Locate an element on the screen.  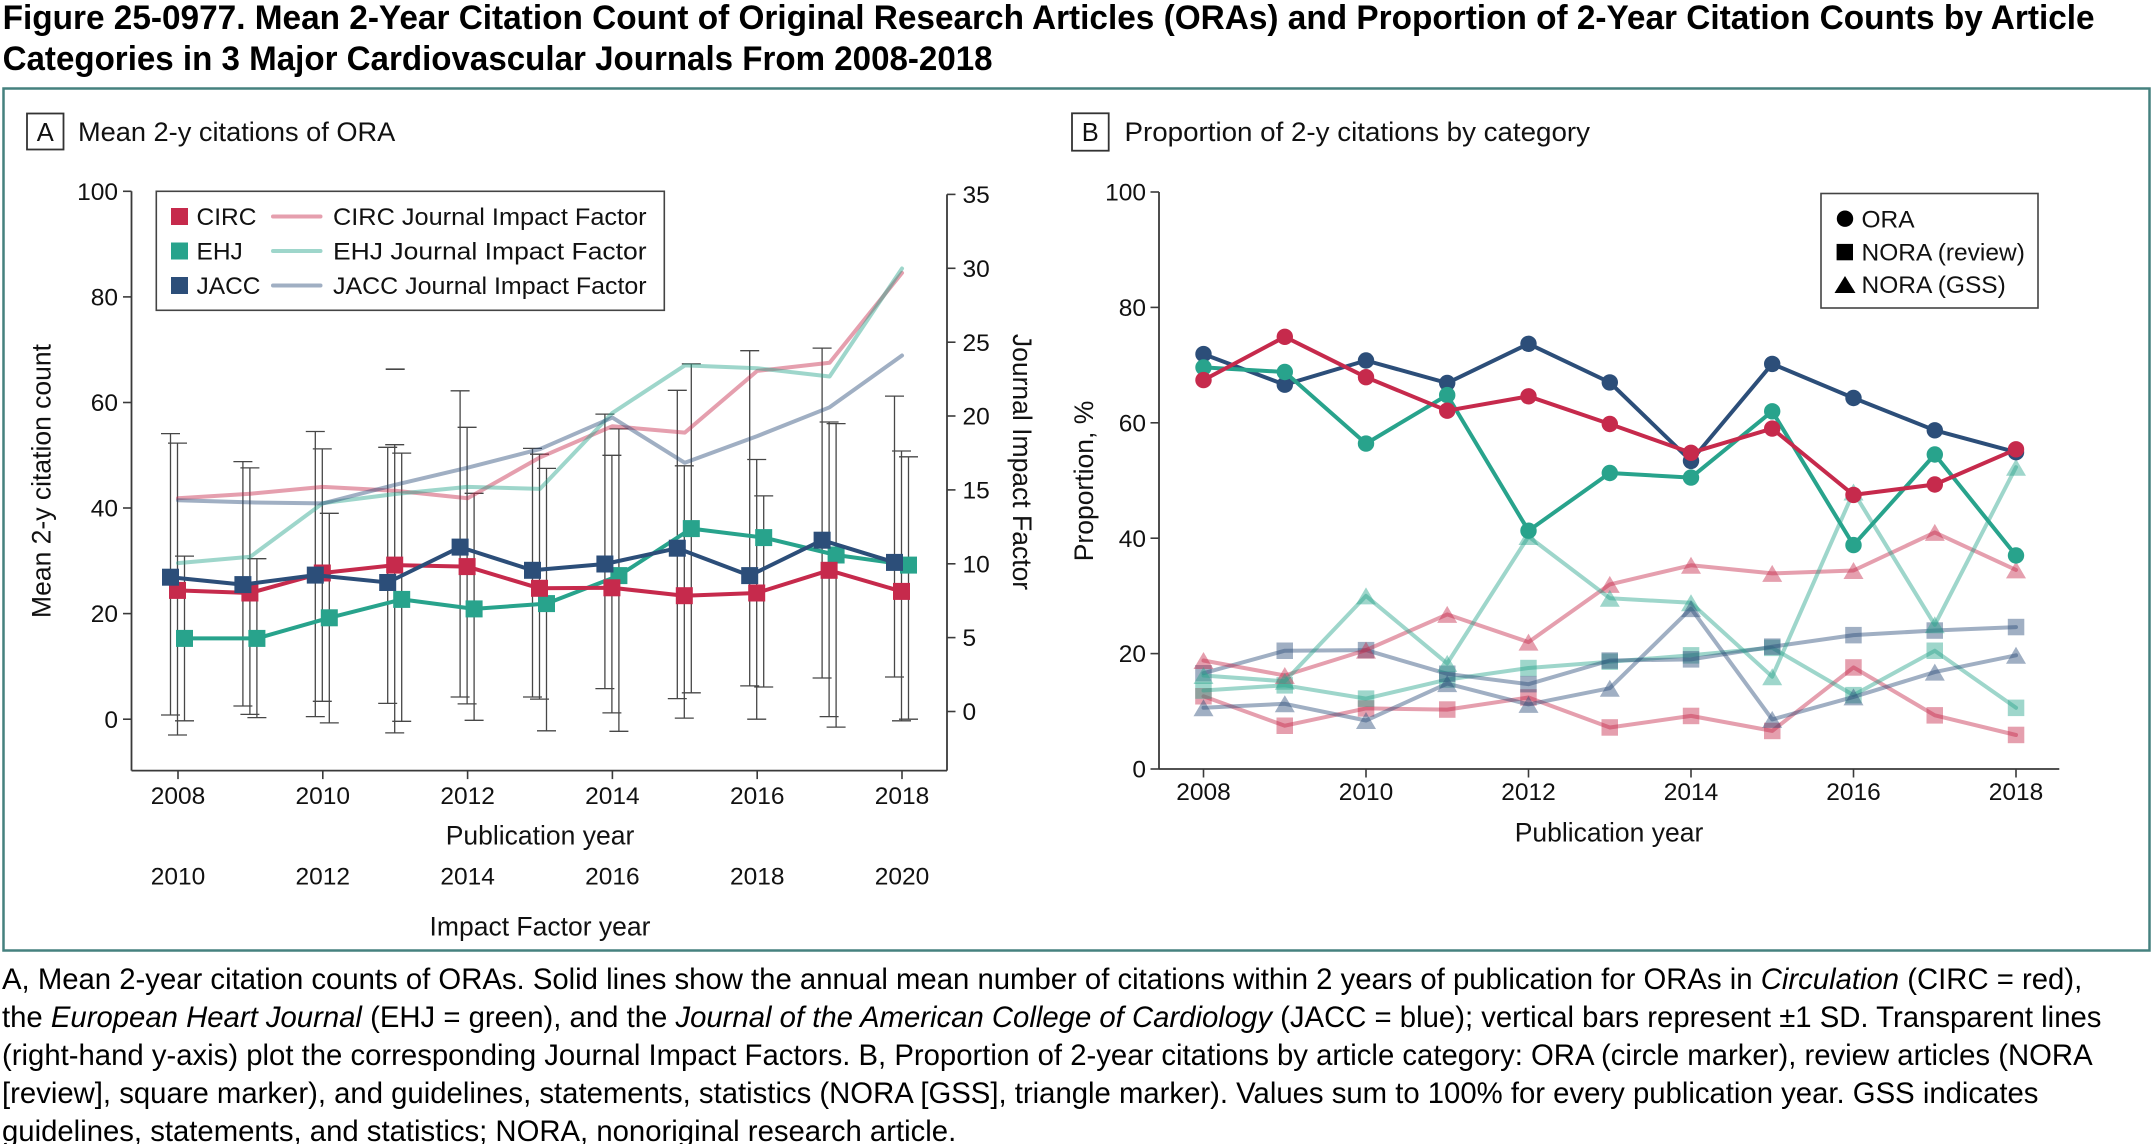
svg-text: 5 is located at coordinates (970, 638).